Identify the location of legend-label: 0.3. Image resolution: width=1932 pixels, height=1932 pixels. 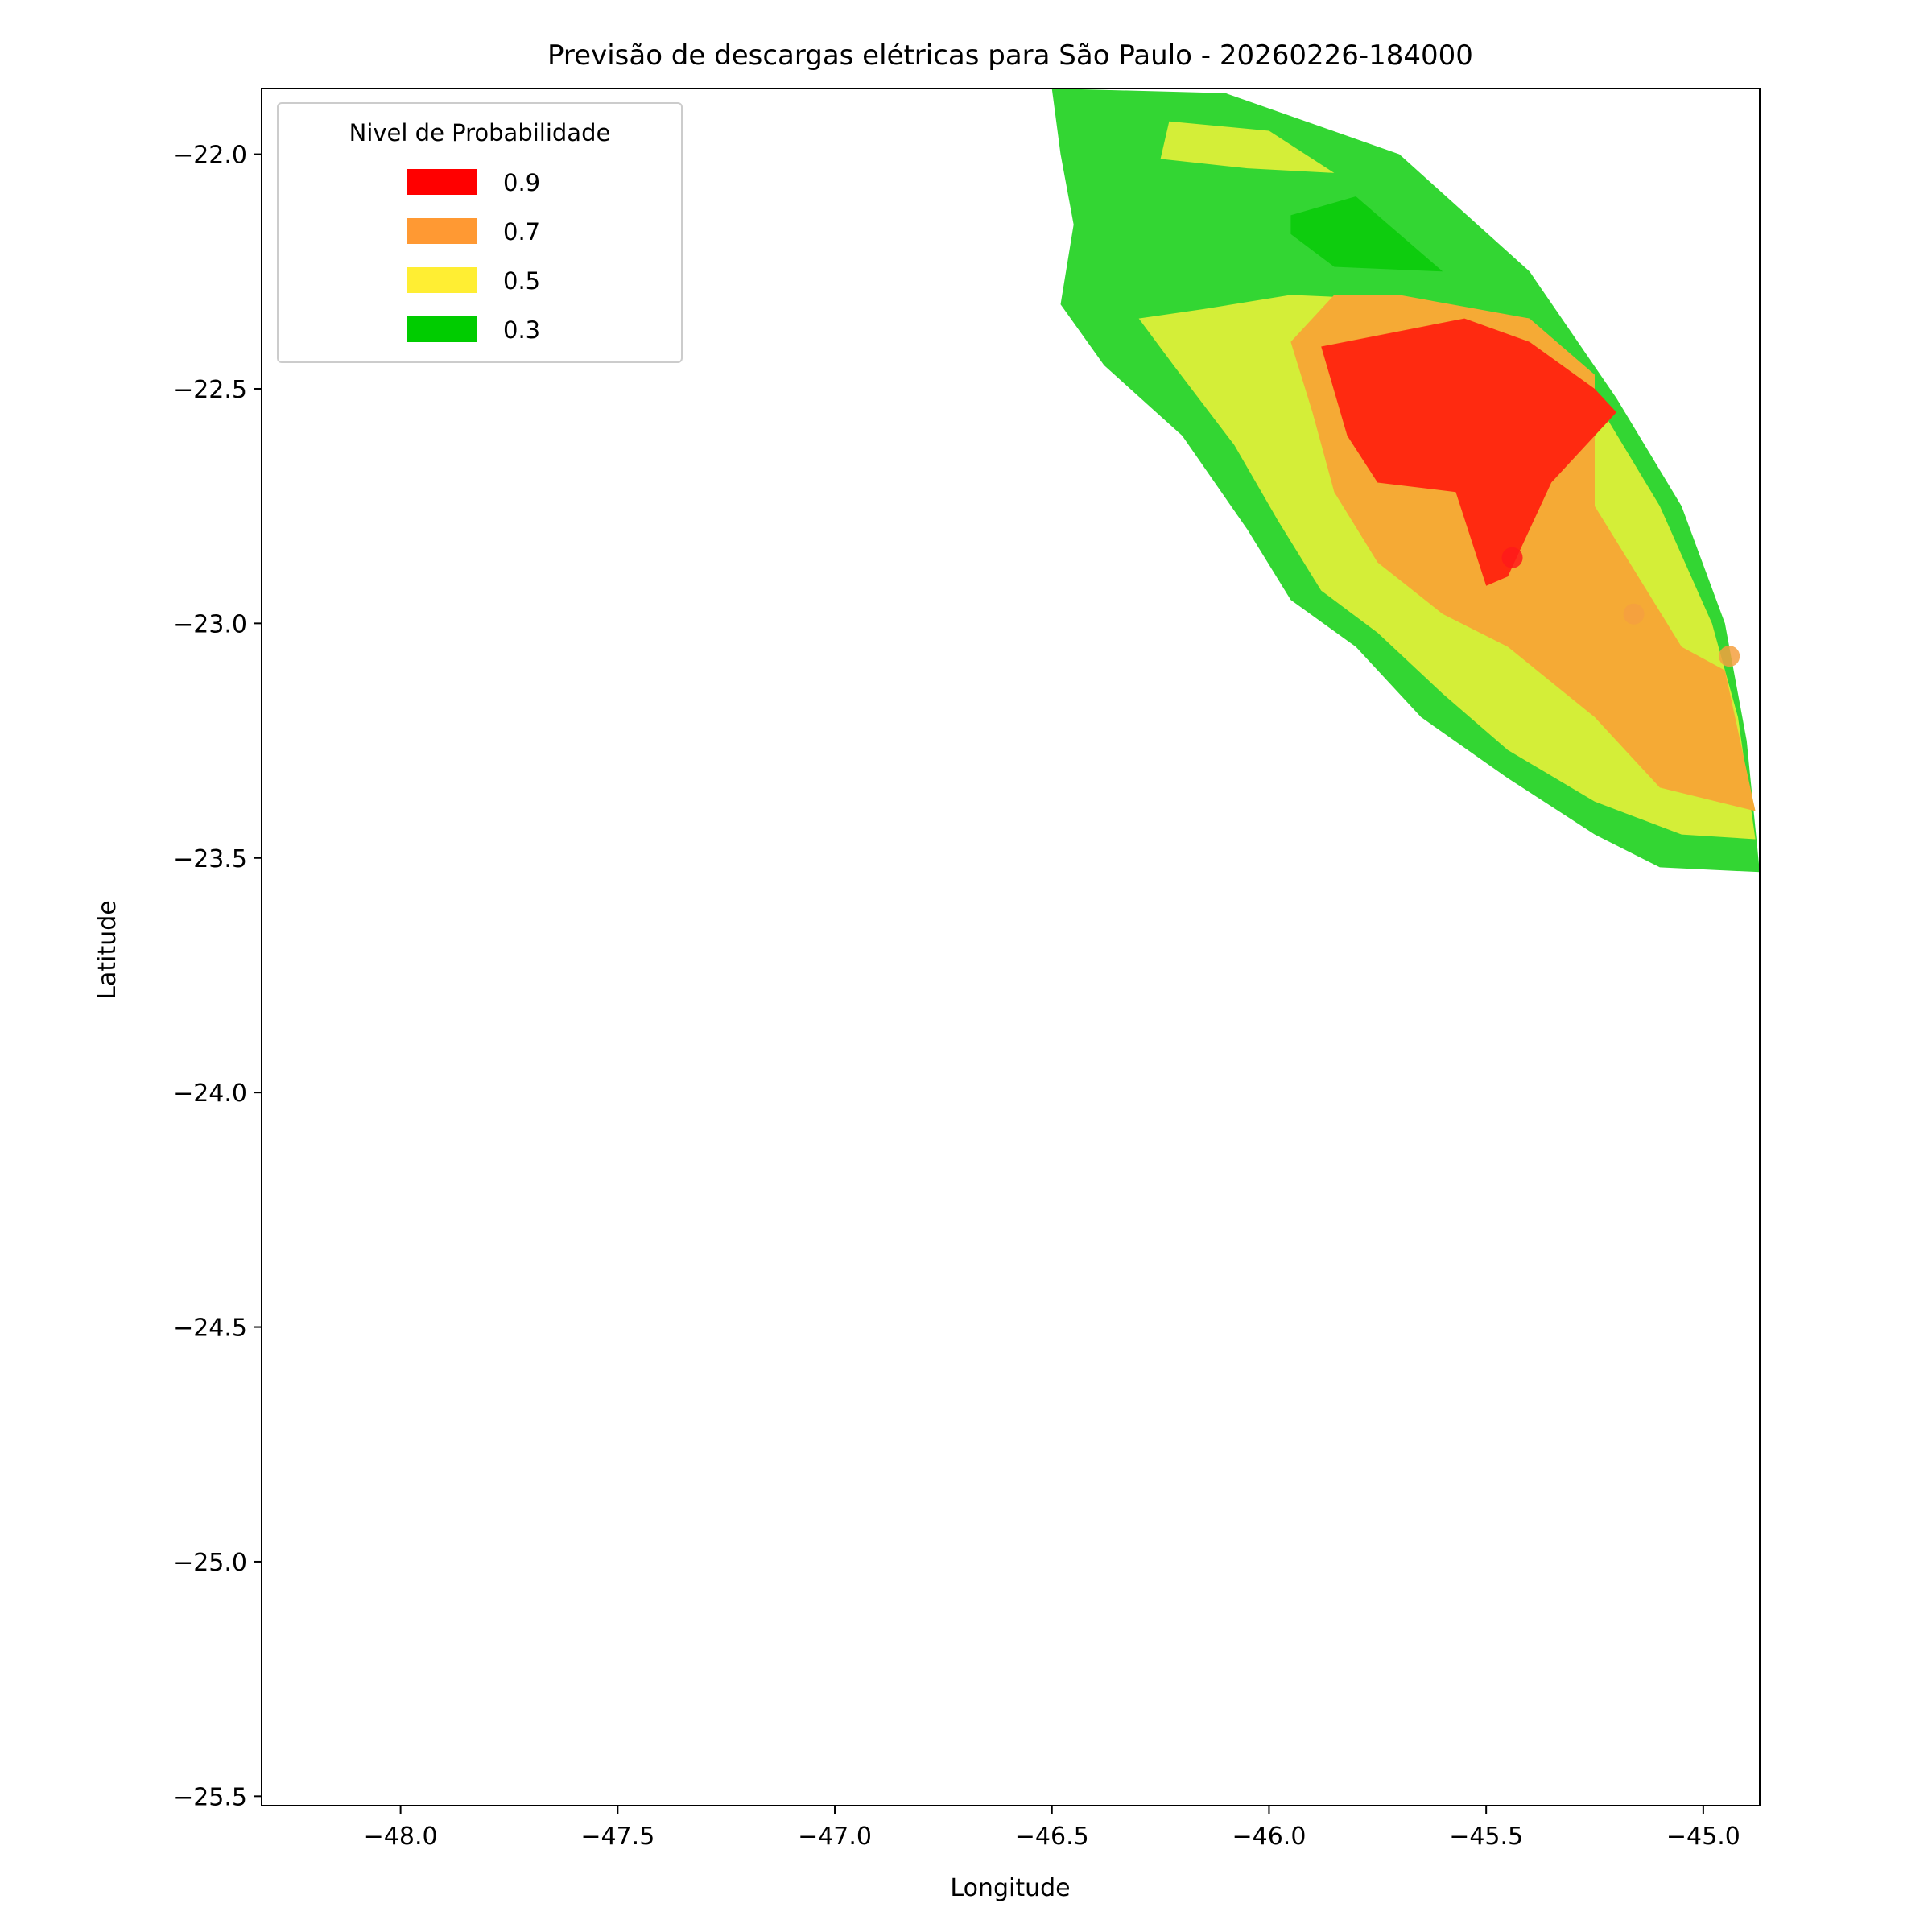
(521, 330).